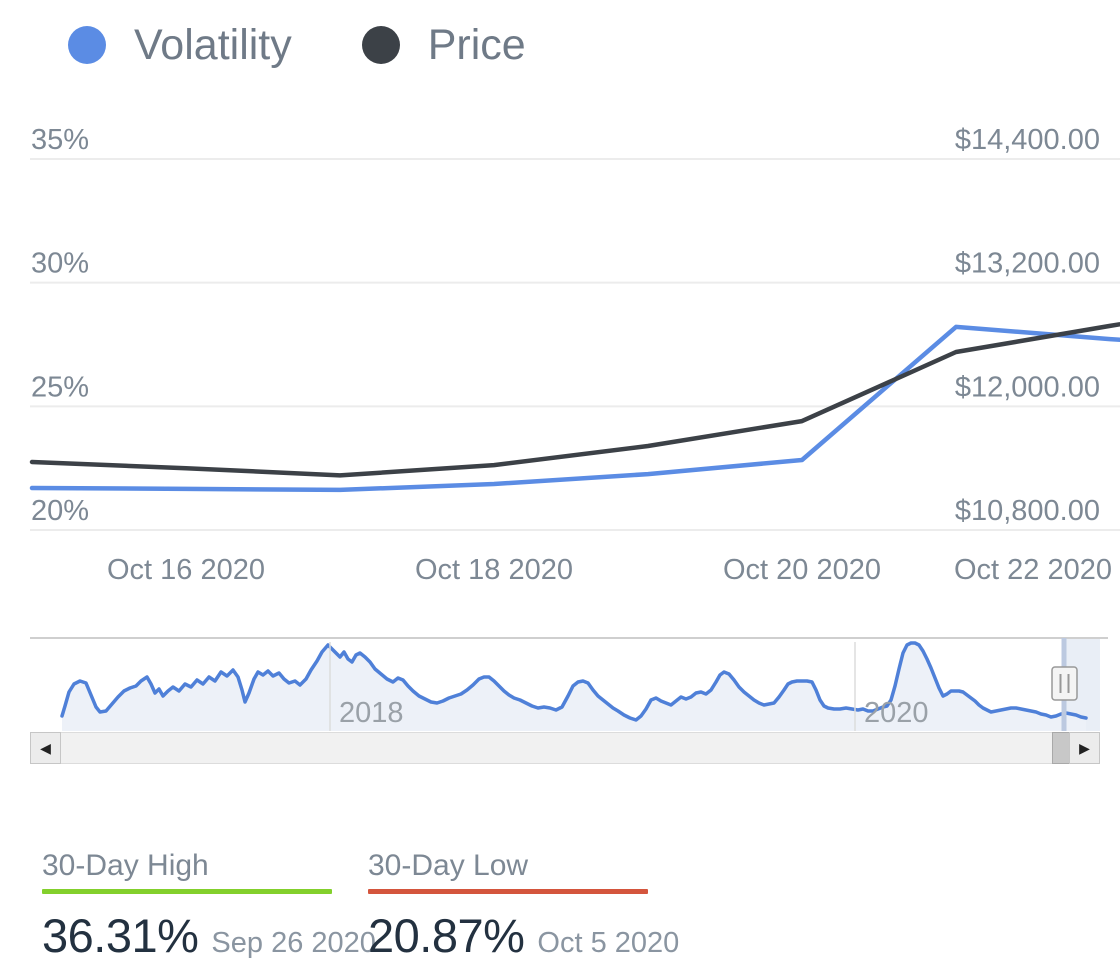 This screenshot has width=1120, height=980. I want to click on stat-high-date: Sep 26 2020, so click(293, 943).